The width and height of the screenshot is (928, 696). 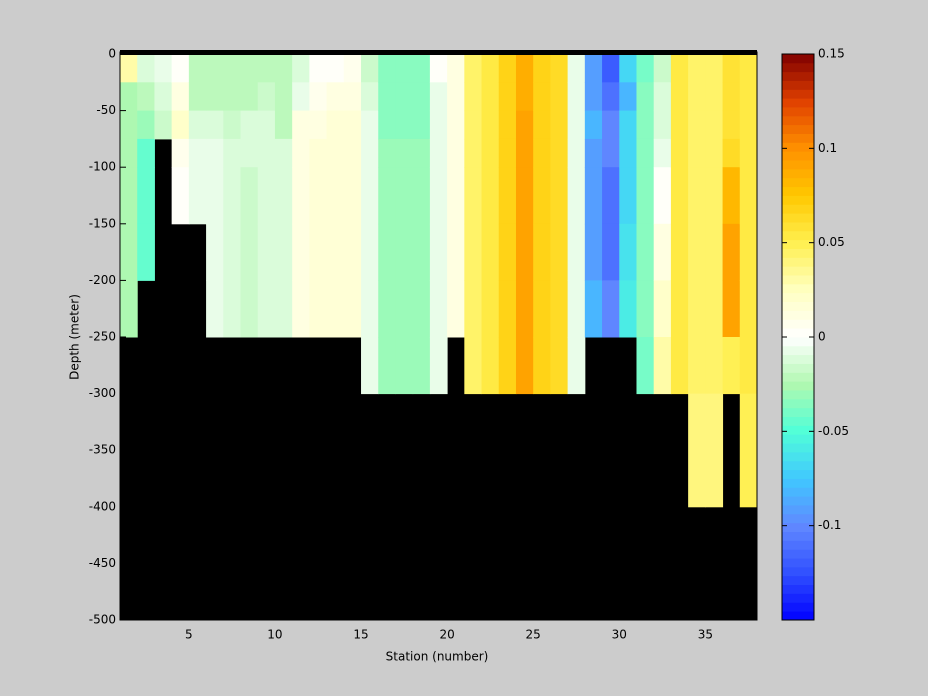 What do you see at coordinates (102, 620) in the screenshot?
I see `y-tick-label: -500` at bounding box center [102, 620].